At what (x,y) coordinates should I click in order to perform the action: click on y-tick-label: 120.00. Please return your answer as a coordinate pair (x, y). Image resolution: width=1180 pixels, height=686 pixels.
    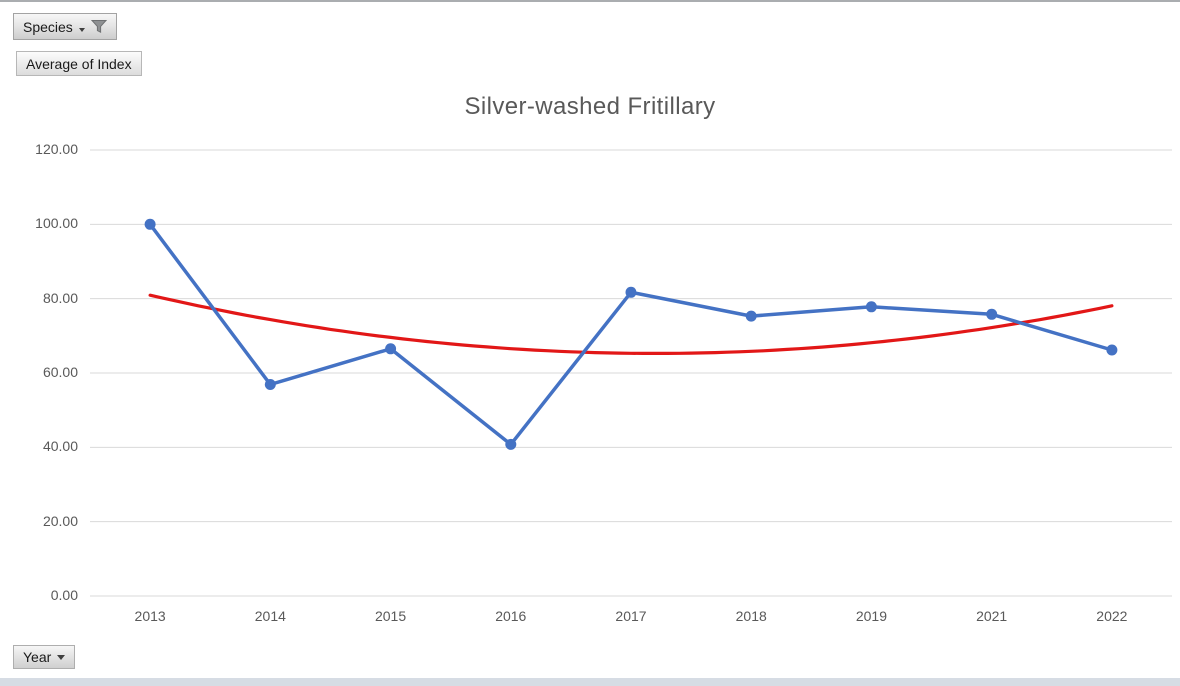
    Looking at the image, I should click on (56, 149).